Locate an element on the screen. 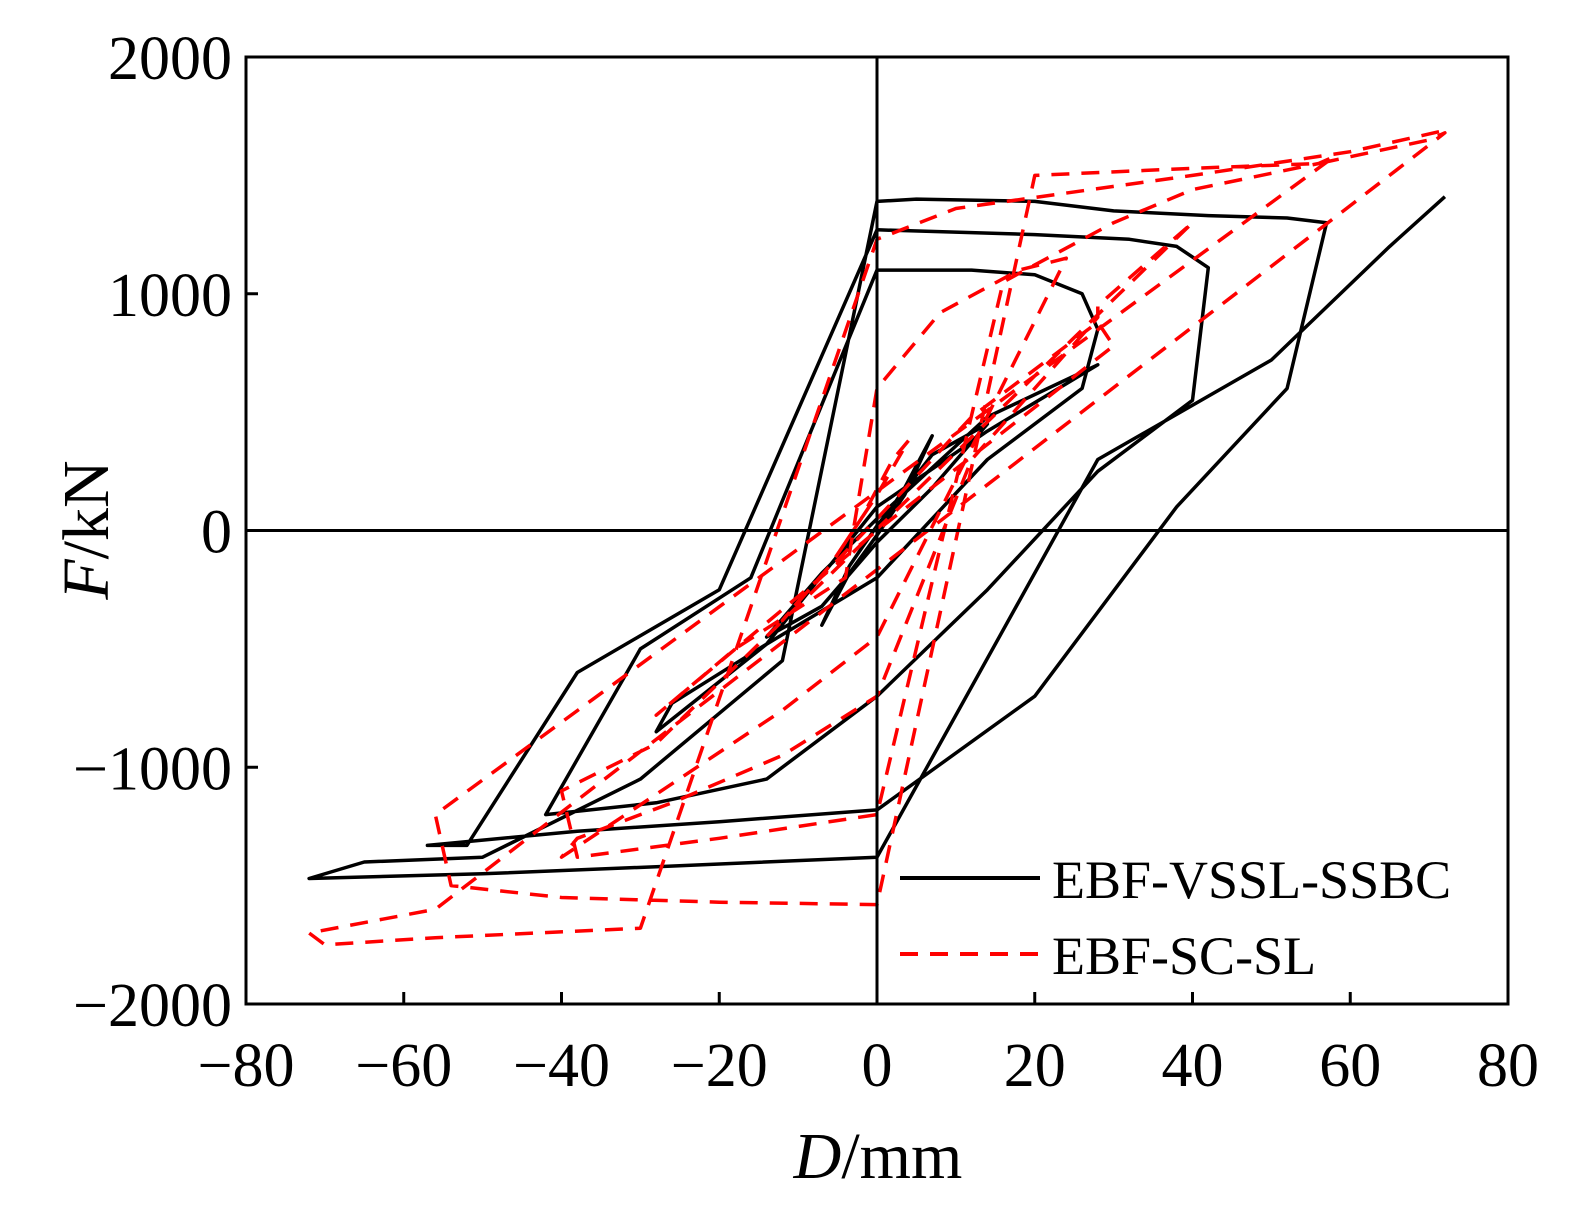 This screenshot has width=1577, height=1211. y-tick-label: −2000 is located at coordinates (152, 1006).